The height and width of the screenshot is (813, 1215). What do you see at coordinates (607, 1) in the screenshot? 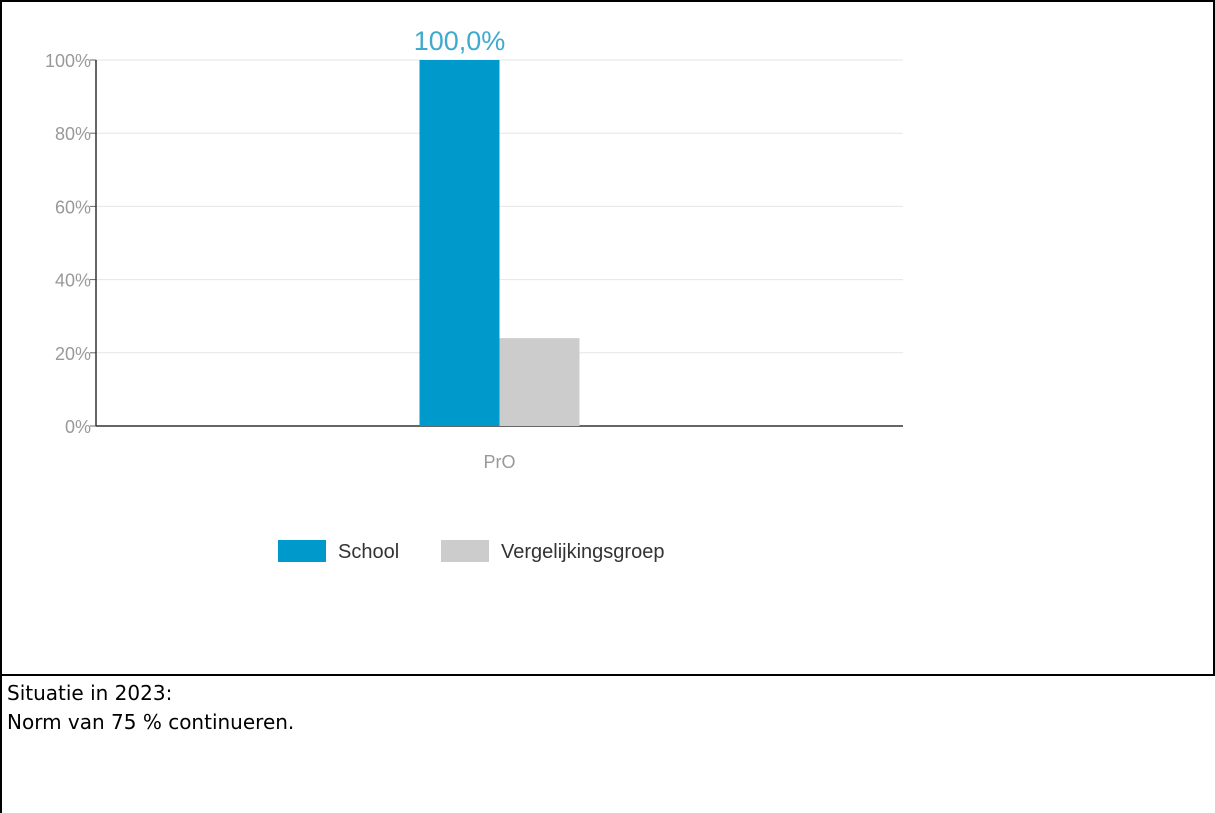
I see `frame-border-top` at bounding box center [607, 1].